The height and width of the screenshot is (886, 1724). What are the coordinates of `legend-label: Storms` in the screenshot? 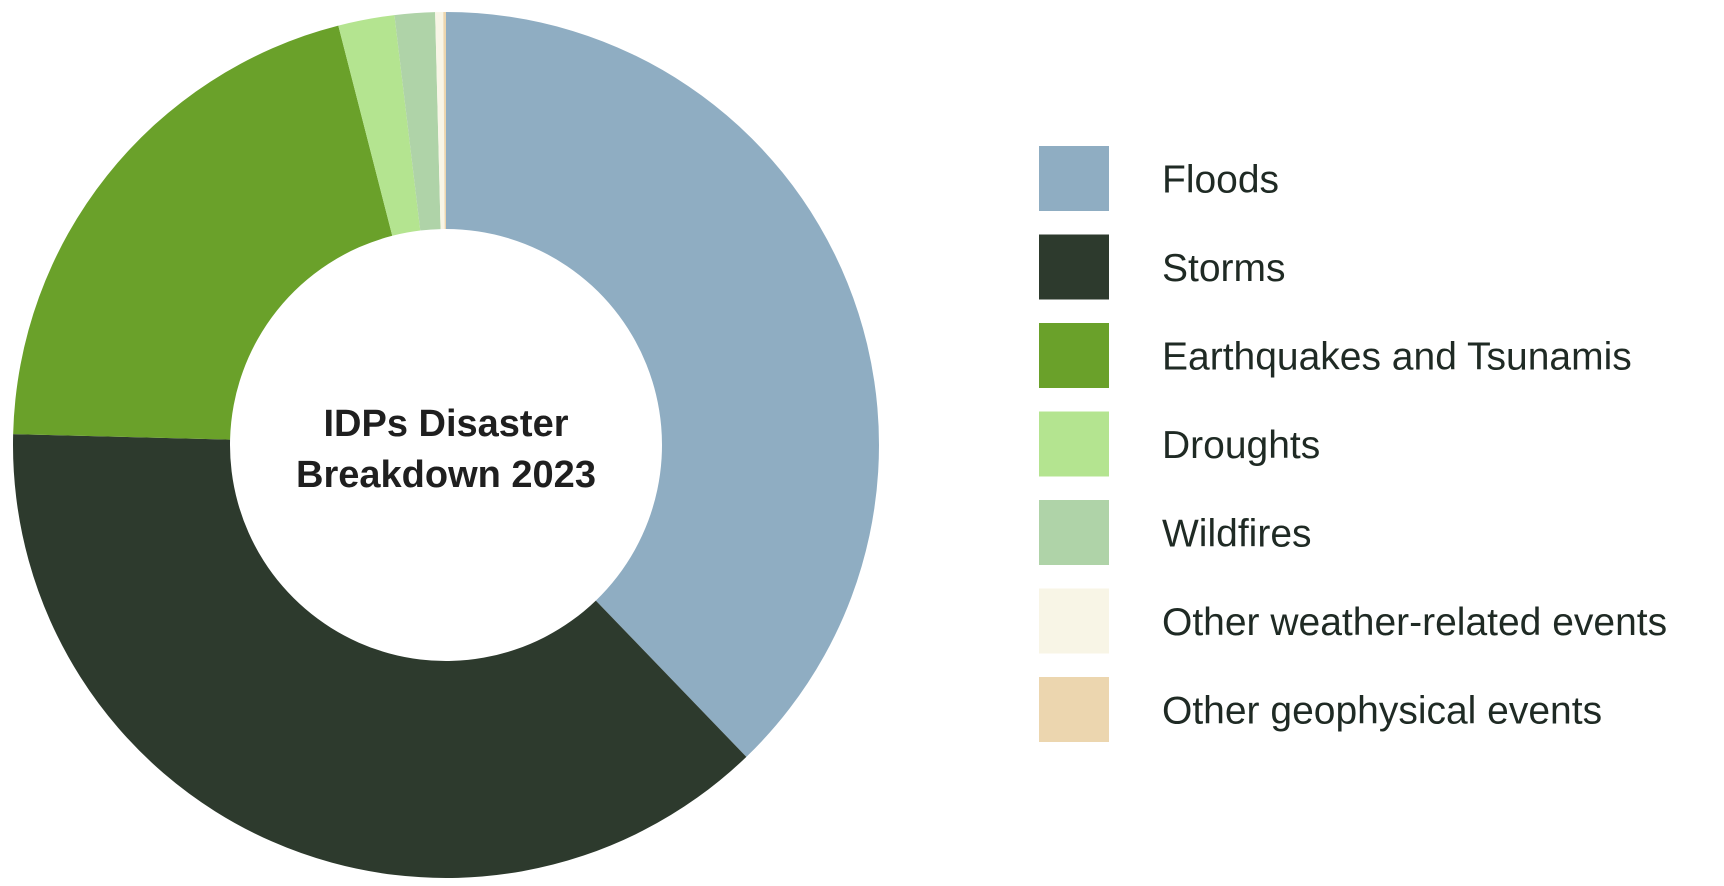 It's located at (1224, 268).